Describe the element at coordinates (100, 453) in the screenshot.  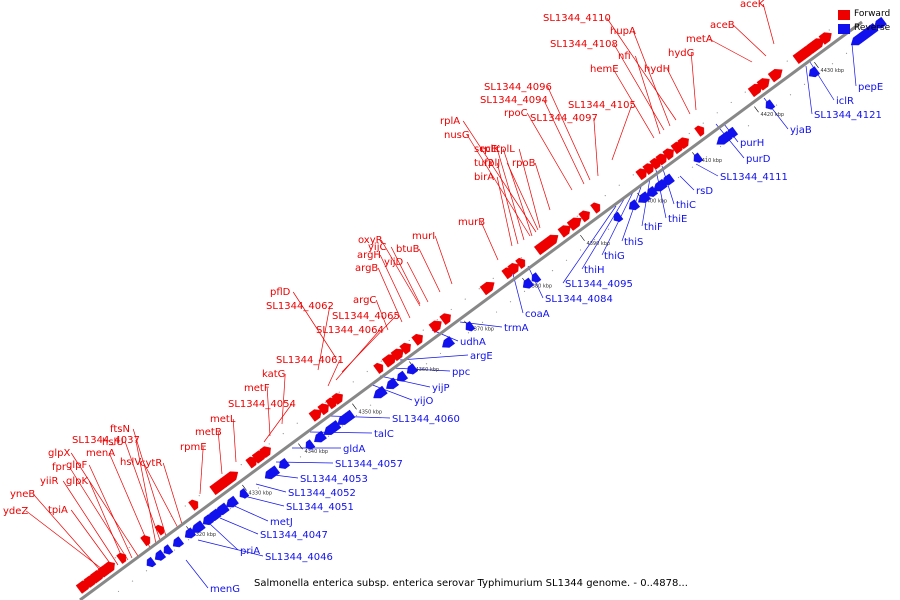
I see `forward-gene-label: menA` at that location.